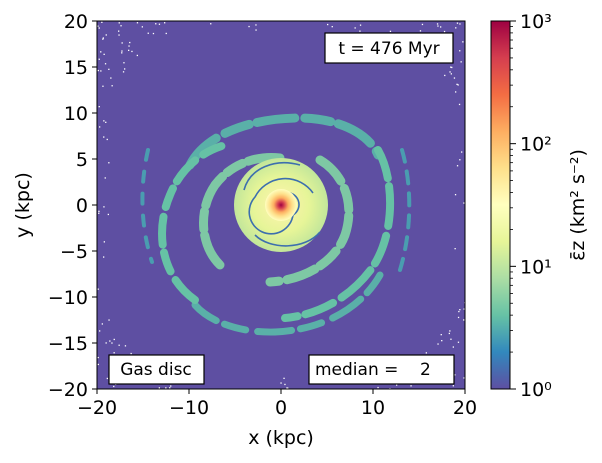 The image size is (602, 463). I want to click on colorbar-label: ε̄z (km² s⁻²), so click(578, 205).